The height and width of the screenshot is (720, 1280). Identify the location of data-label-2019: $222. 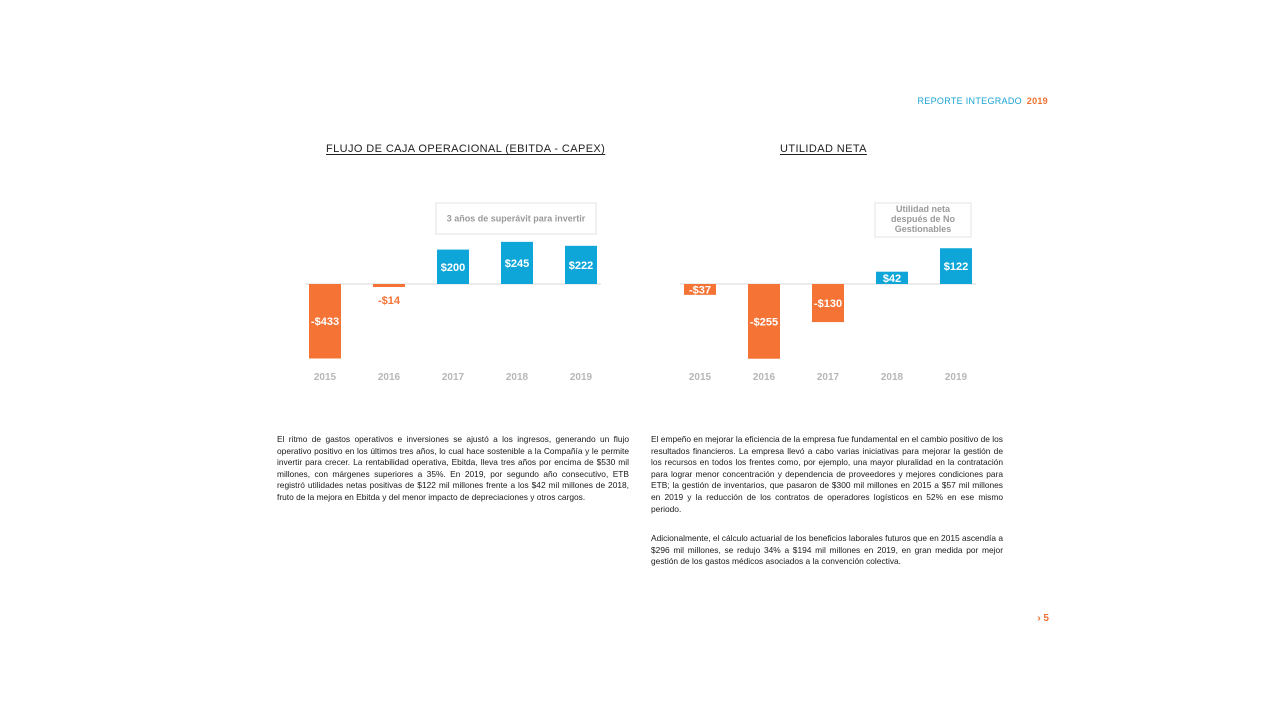
(581, 266).